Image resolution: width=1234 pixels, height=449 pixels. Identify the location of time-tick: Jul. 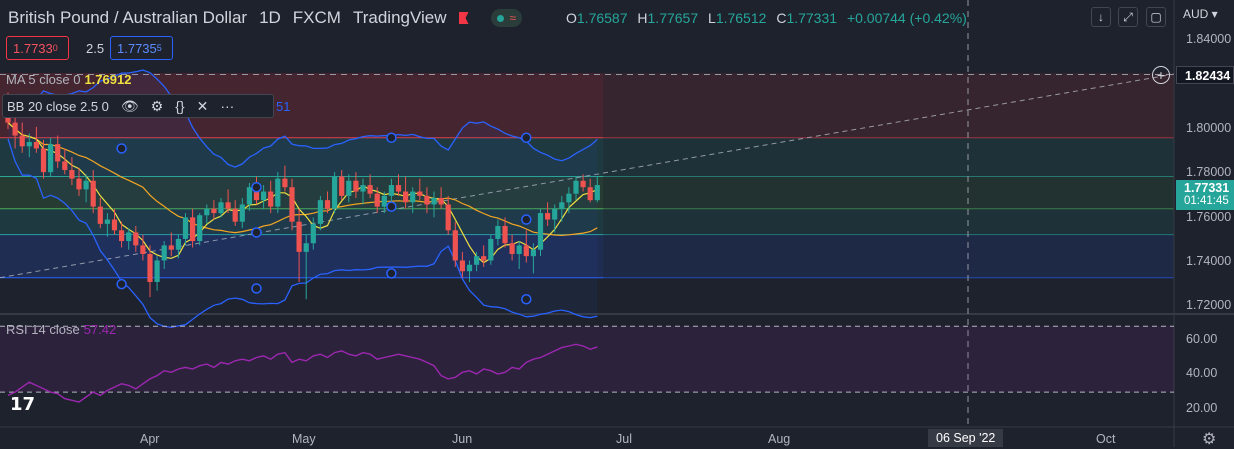
(624, 439).